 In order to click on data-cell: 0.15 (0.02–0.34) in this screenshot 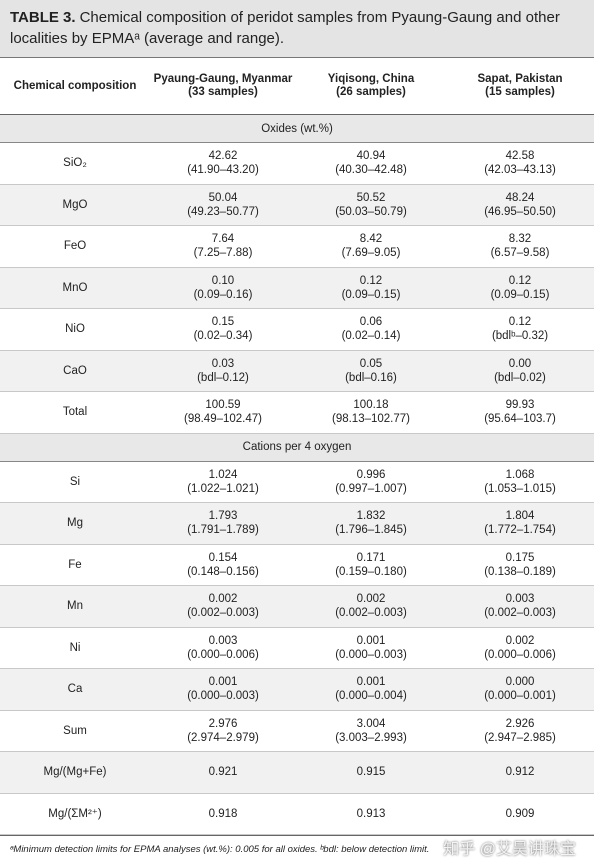, I will do `click(223, 329)`.